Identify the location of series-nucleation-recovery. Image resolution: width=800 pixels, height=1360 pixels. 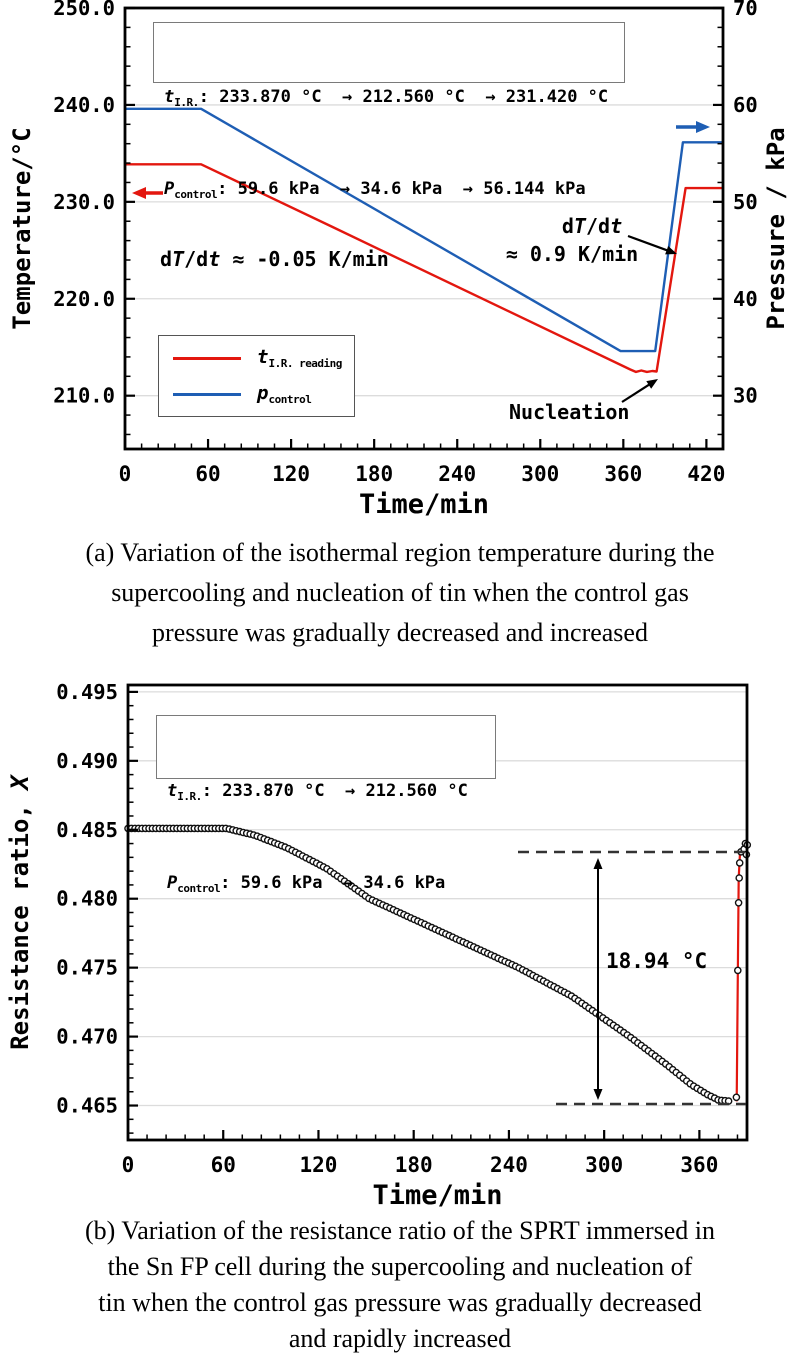
(741, 974).